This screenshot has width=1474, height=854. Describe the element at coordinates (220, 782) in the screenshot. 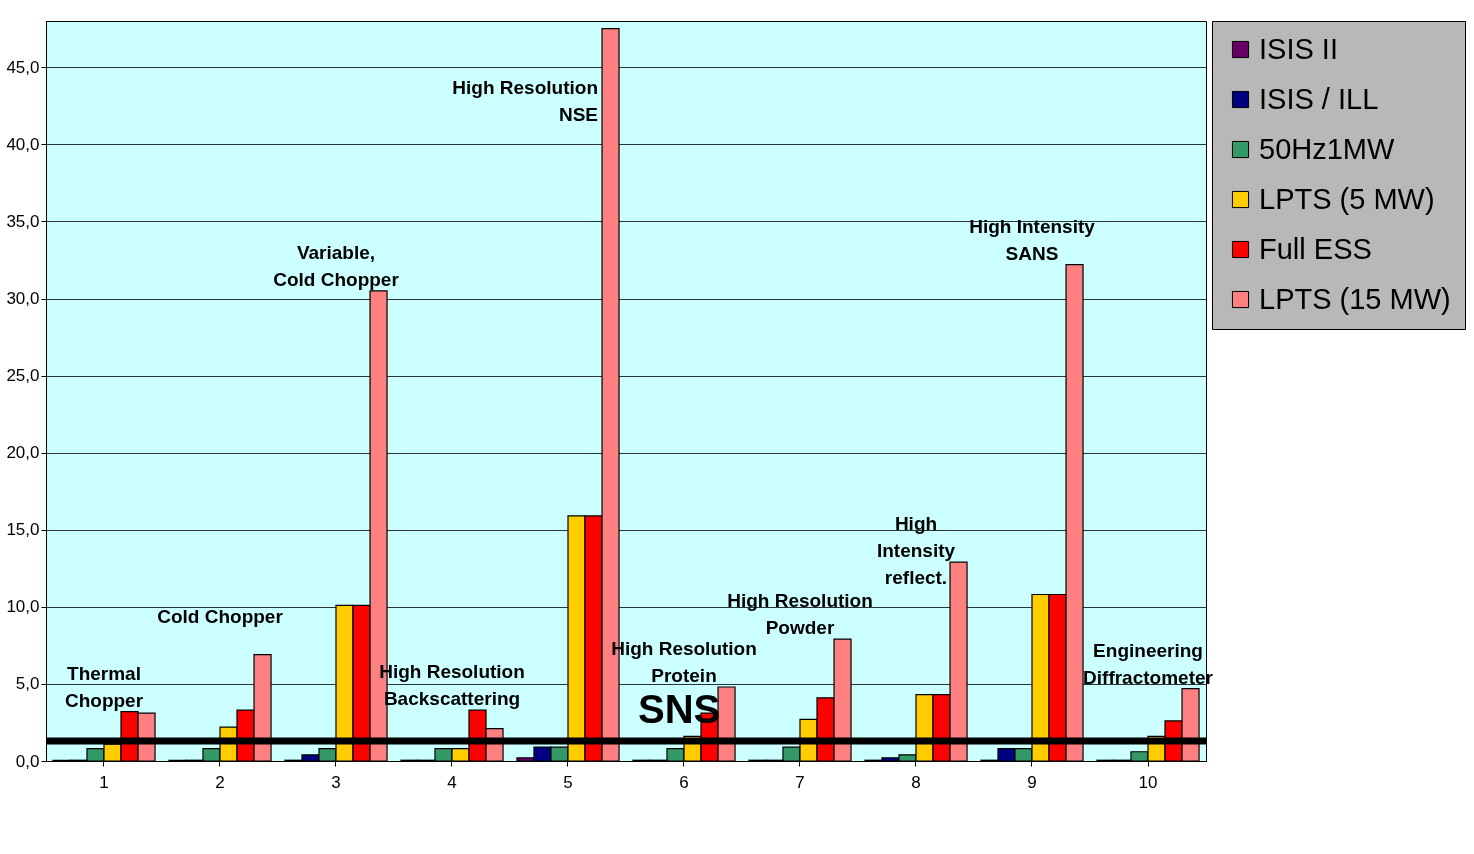

I see `x-tick-label: 2` at that location.